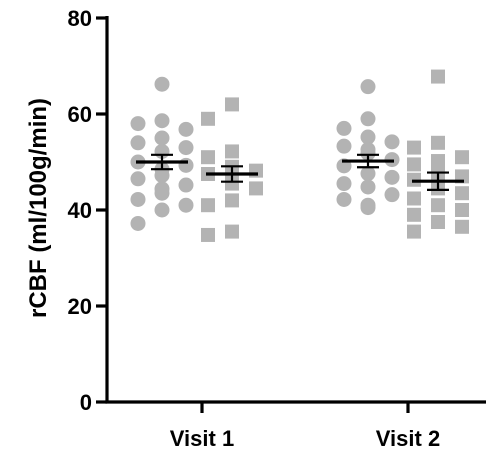  What do you see at coordinates (80, 18) in the screenshot?
I see `y-tick-label: 80` at bounding box center [80, 18].